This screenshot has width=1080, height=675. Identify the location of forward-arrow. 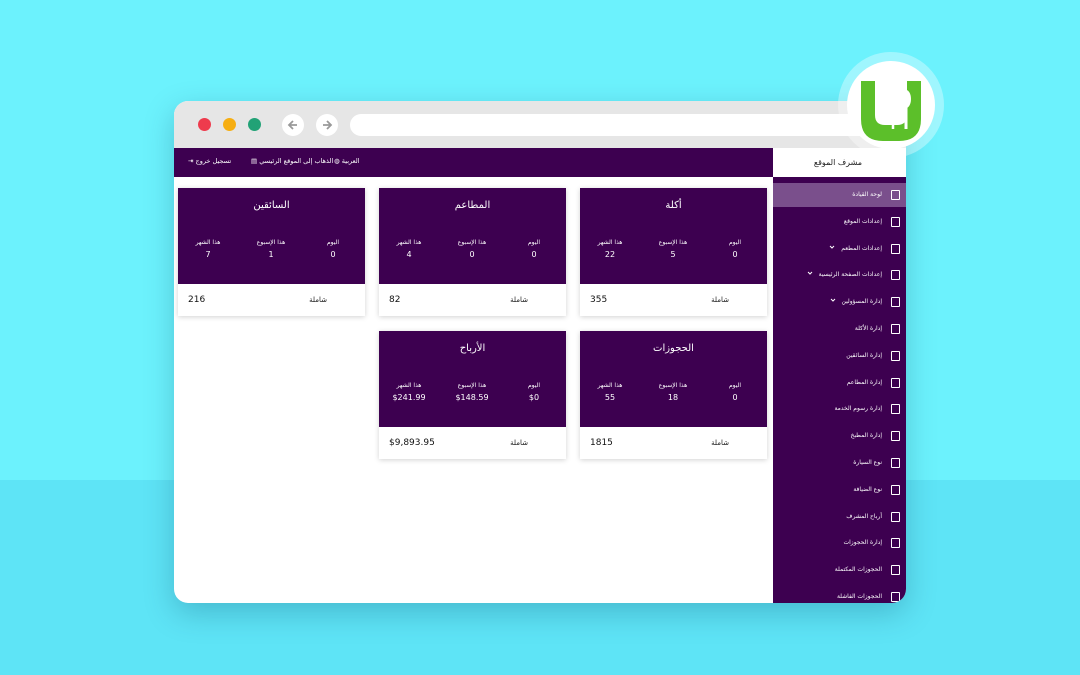
(328, 125).